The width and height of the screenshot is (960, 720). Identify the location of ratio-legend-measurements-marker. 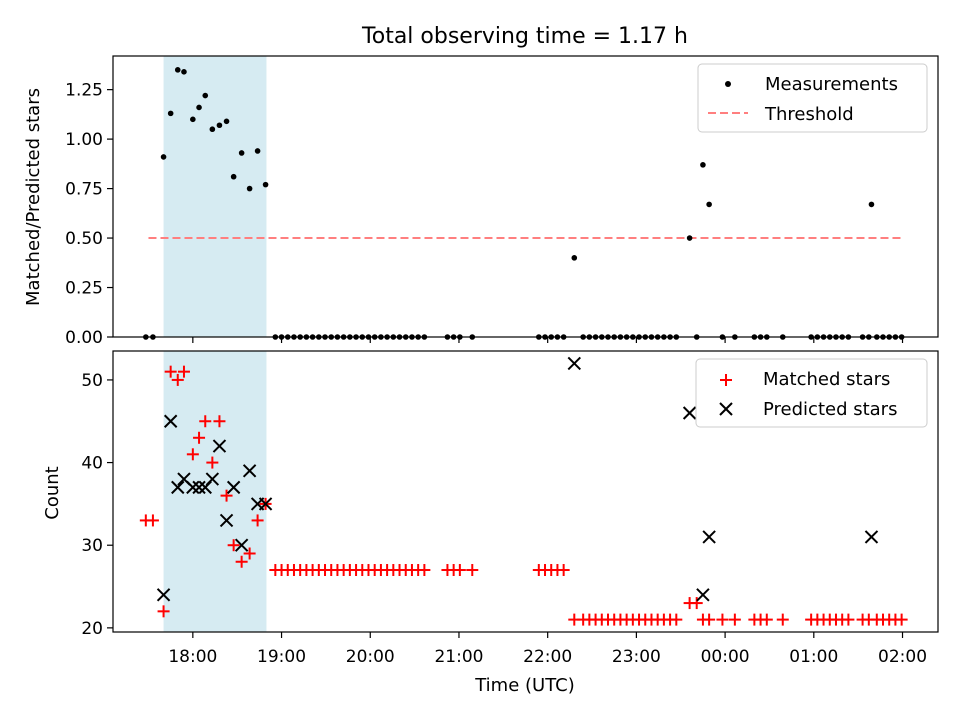
(728, 84).